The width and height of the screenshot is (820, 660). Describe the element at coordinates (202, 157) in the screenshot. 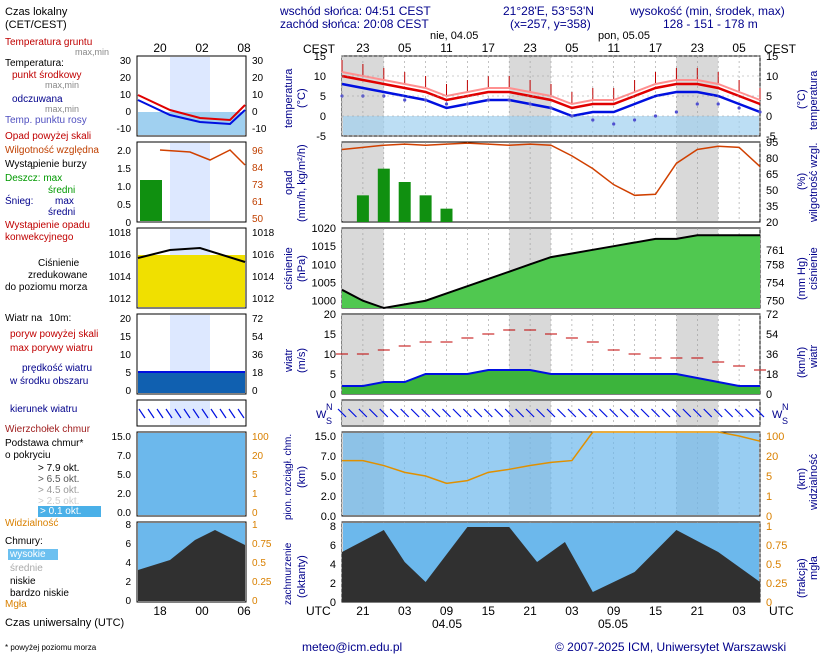

I see `legend-humidity-line` at that location.